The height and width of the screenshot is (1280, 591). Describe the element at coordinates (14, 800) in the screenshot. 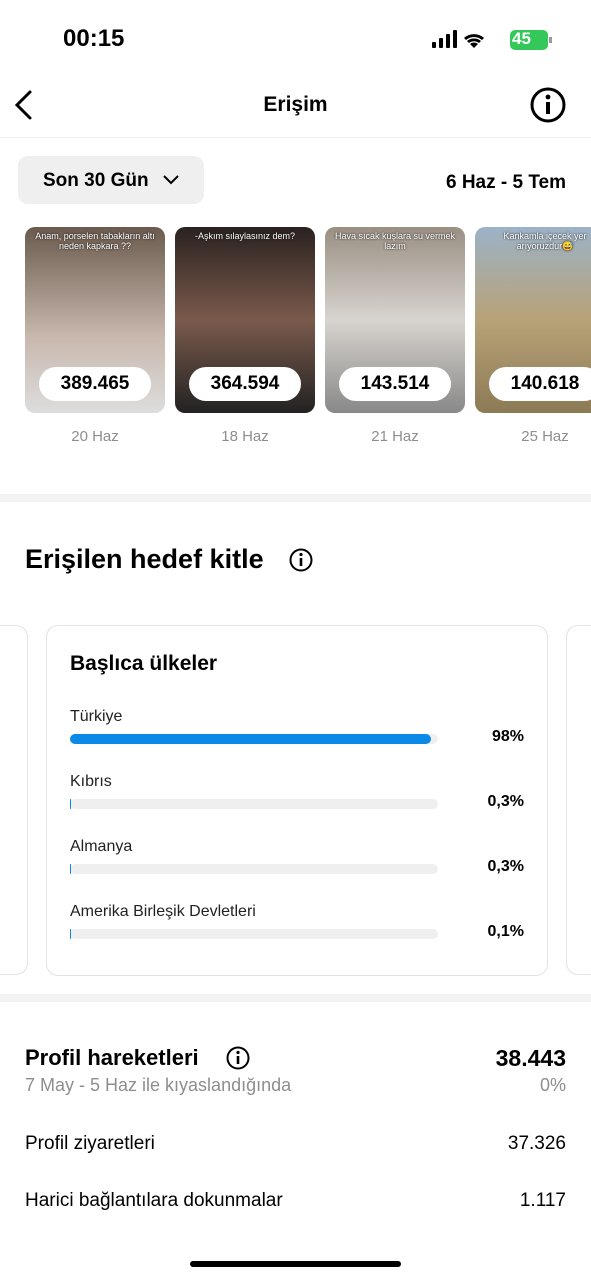

I see `prev-card` at that location.